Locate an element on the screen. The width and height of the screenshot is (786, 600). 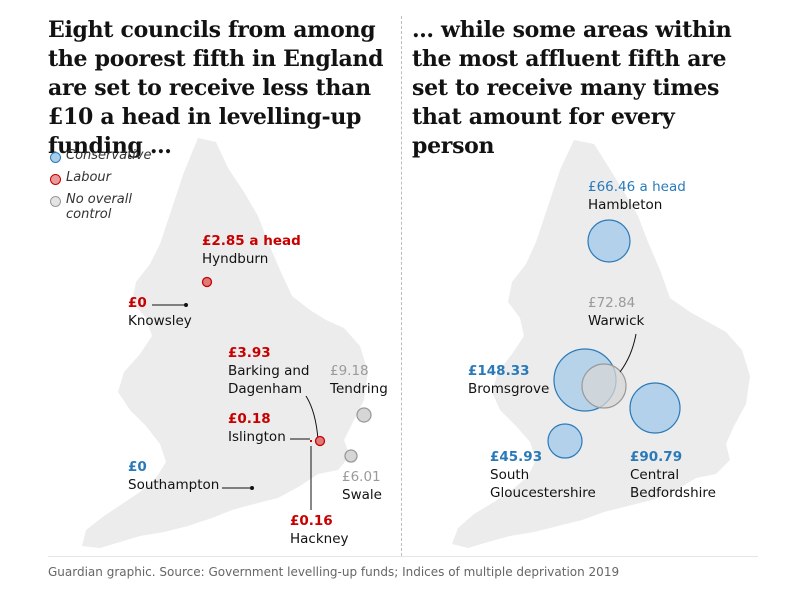
panel-divider is located at coordinates (401, 286).